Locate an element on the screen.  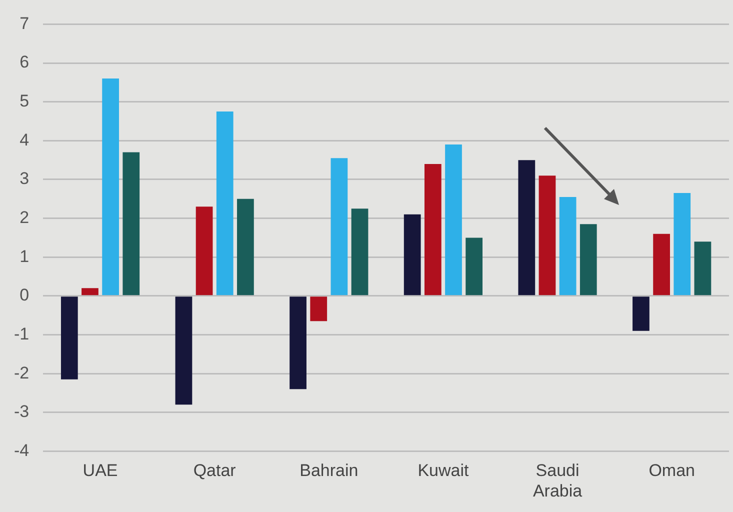
y-tick-label: 5 is located at coordinates (25, 101).